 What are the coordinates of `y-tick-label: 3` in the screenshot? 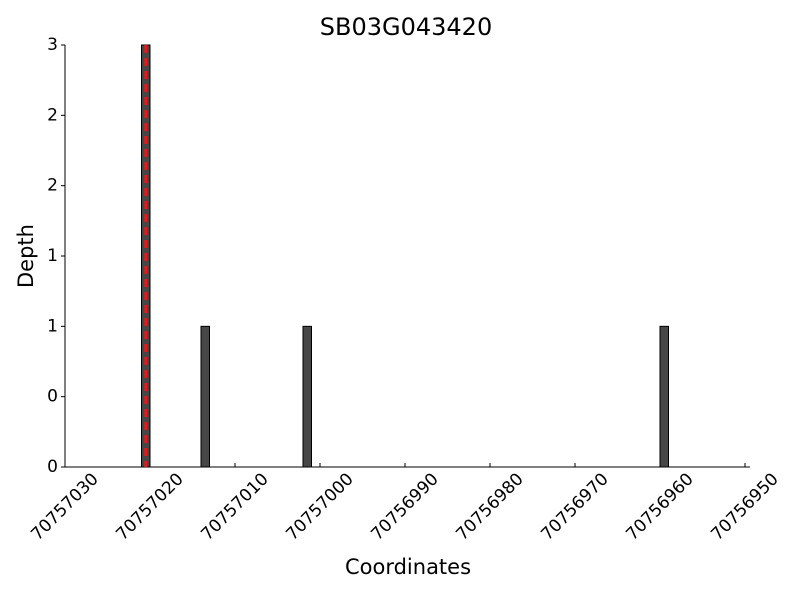 It's located at (52, 45).